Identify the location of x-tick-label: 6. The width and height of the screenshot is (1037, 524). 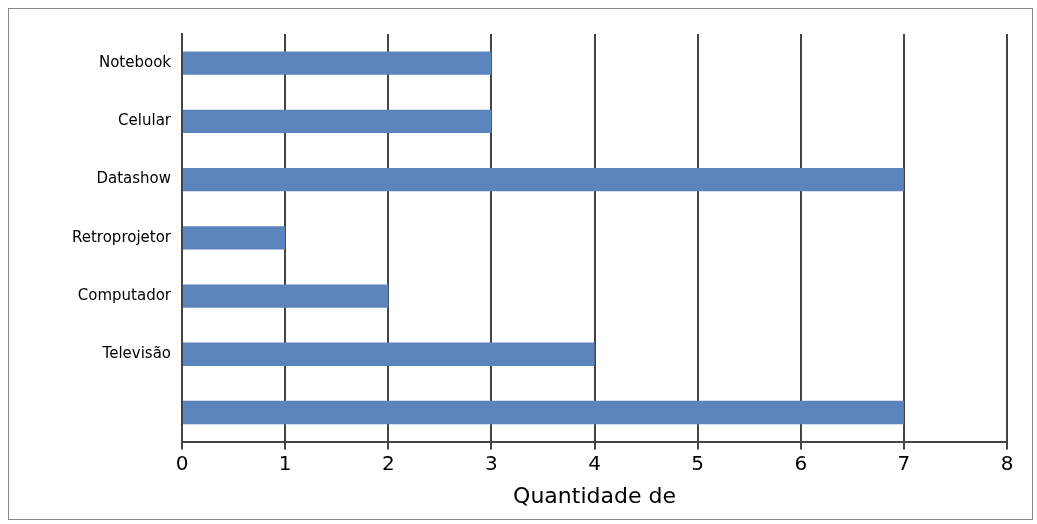
(801, 462).